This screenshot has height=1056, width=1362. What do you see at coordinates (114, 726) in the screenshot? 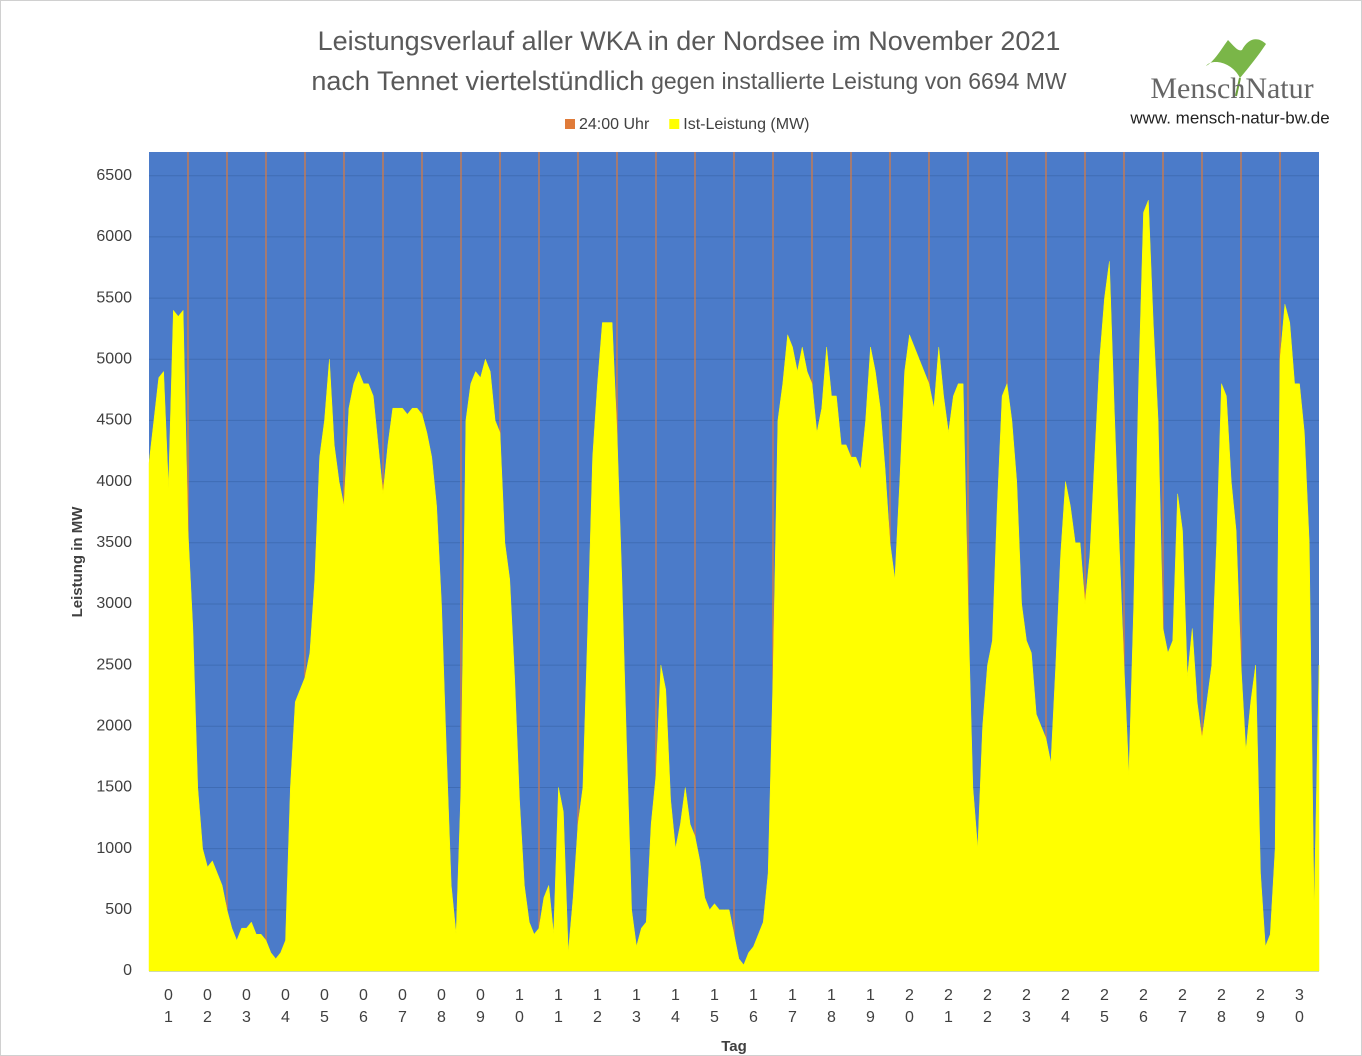
I see `y-tick-label: 2000` at bounding box center [114, 726].